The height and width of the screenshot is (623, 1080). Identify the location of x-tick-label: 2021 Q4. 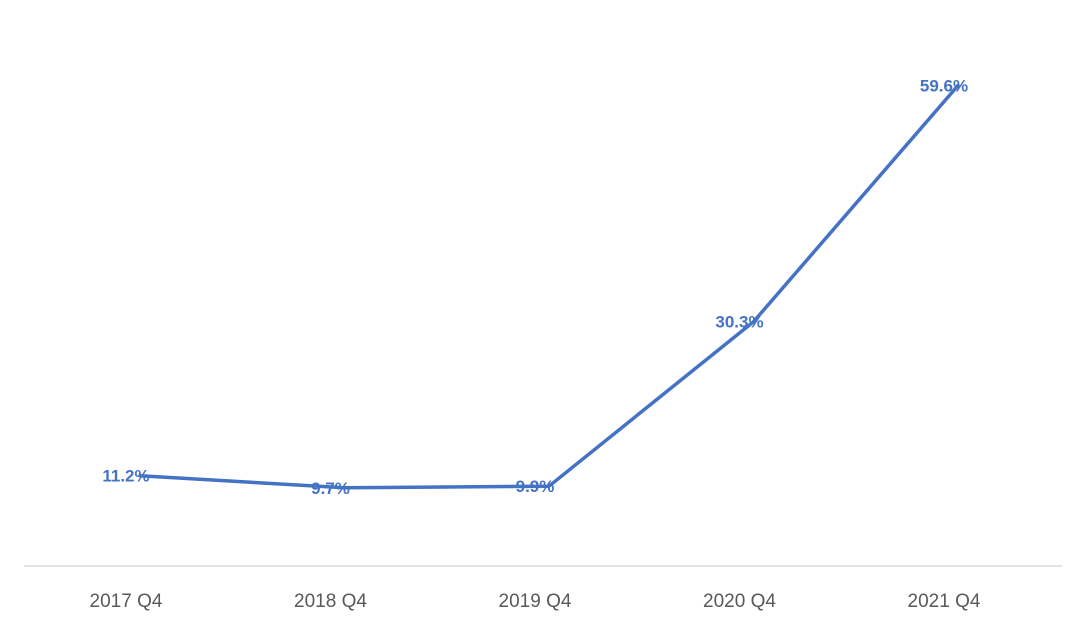
(944, 601).